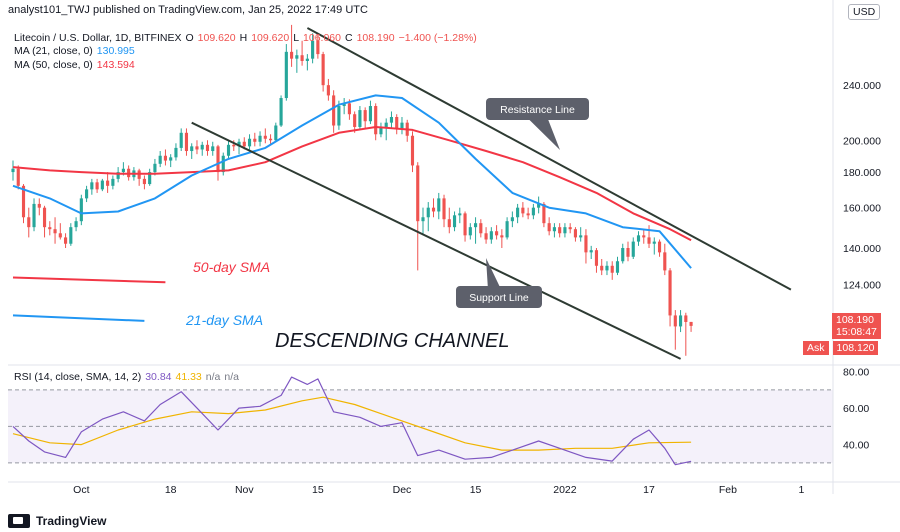 This screenshot has height=532, width=900. I want to click on last-price-value: 108.190, so click(855, 320).